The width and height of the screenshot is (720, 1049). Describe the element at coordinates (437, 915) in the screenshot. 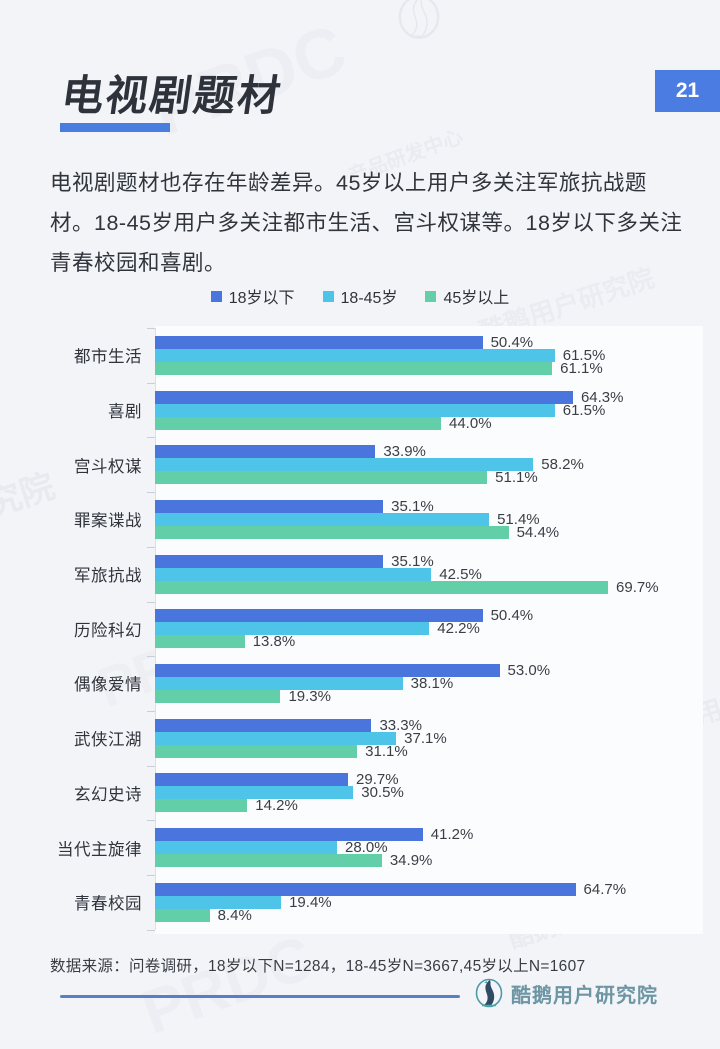

I see `bar-line: 8.4%` at that location.